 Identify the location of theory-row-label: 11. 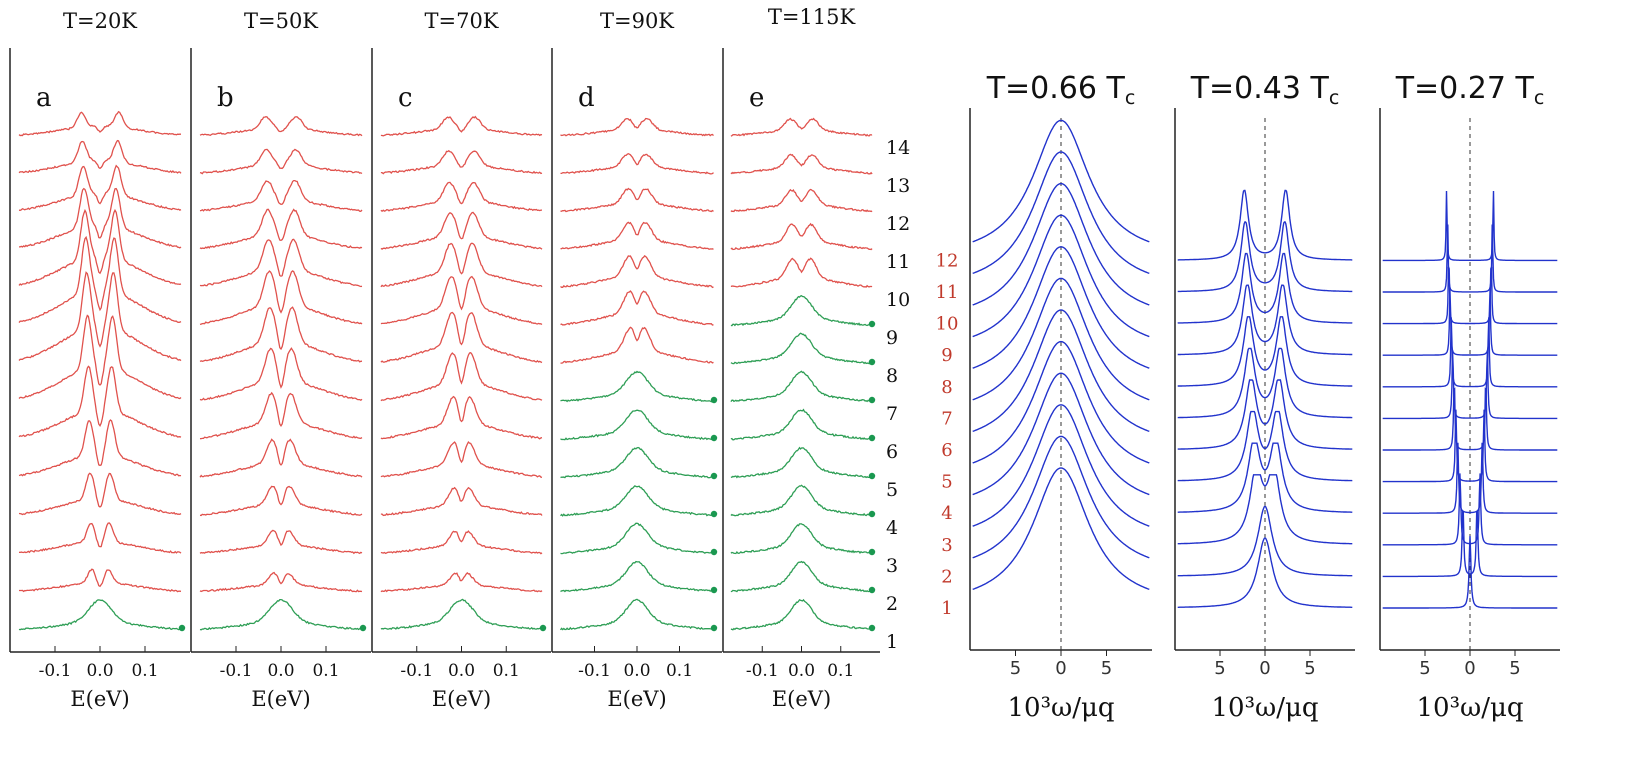
(947, 292).